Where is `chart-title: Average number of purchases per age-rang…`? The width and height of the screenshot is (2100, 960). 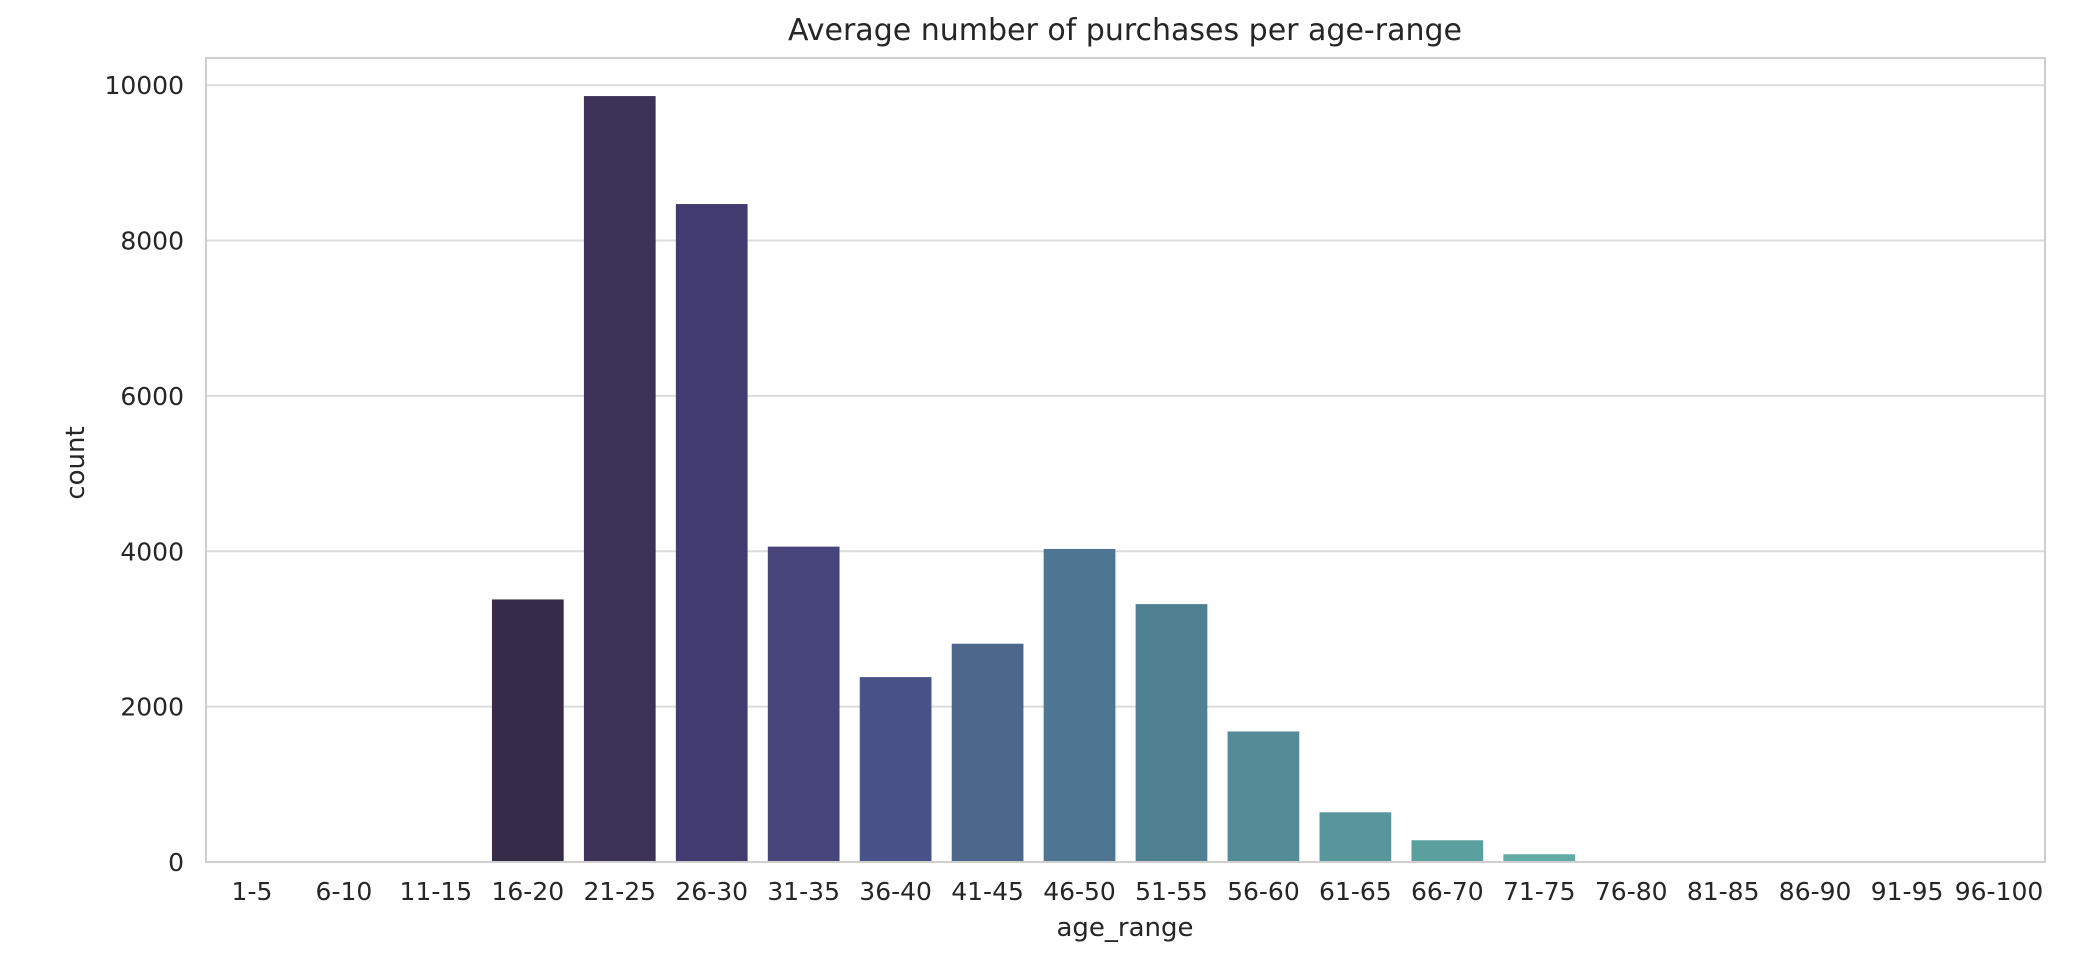 chart-title: Average number of purchases per age-rang… is located at coordinates (1125, 30).